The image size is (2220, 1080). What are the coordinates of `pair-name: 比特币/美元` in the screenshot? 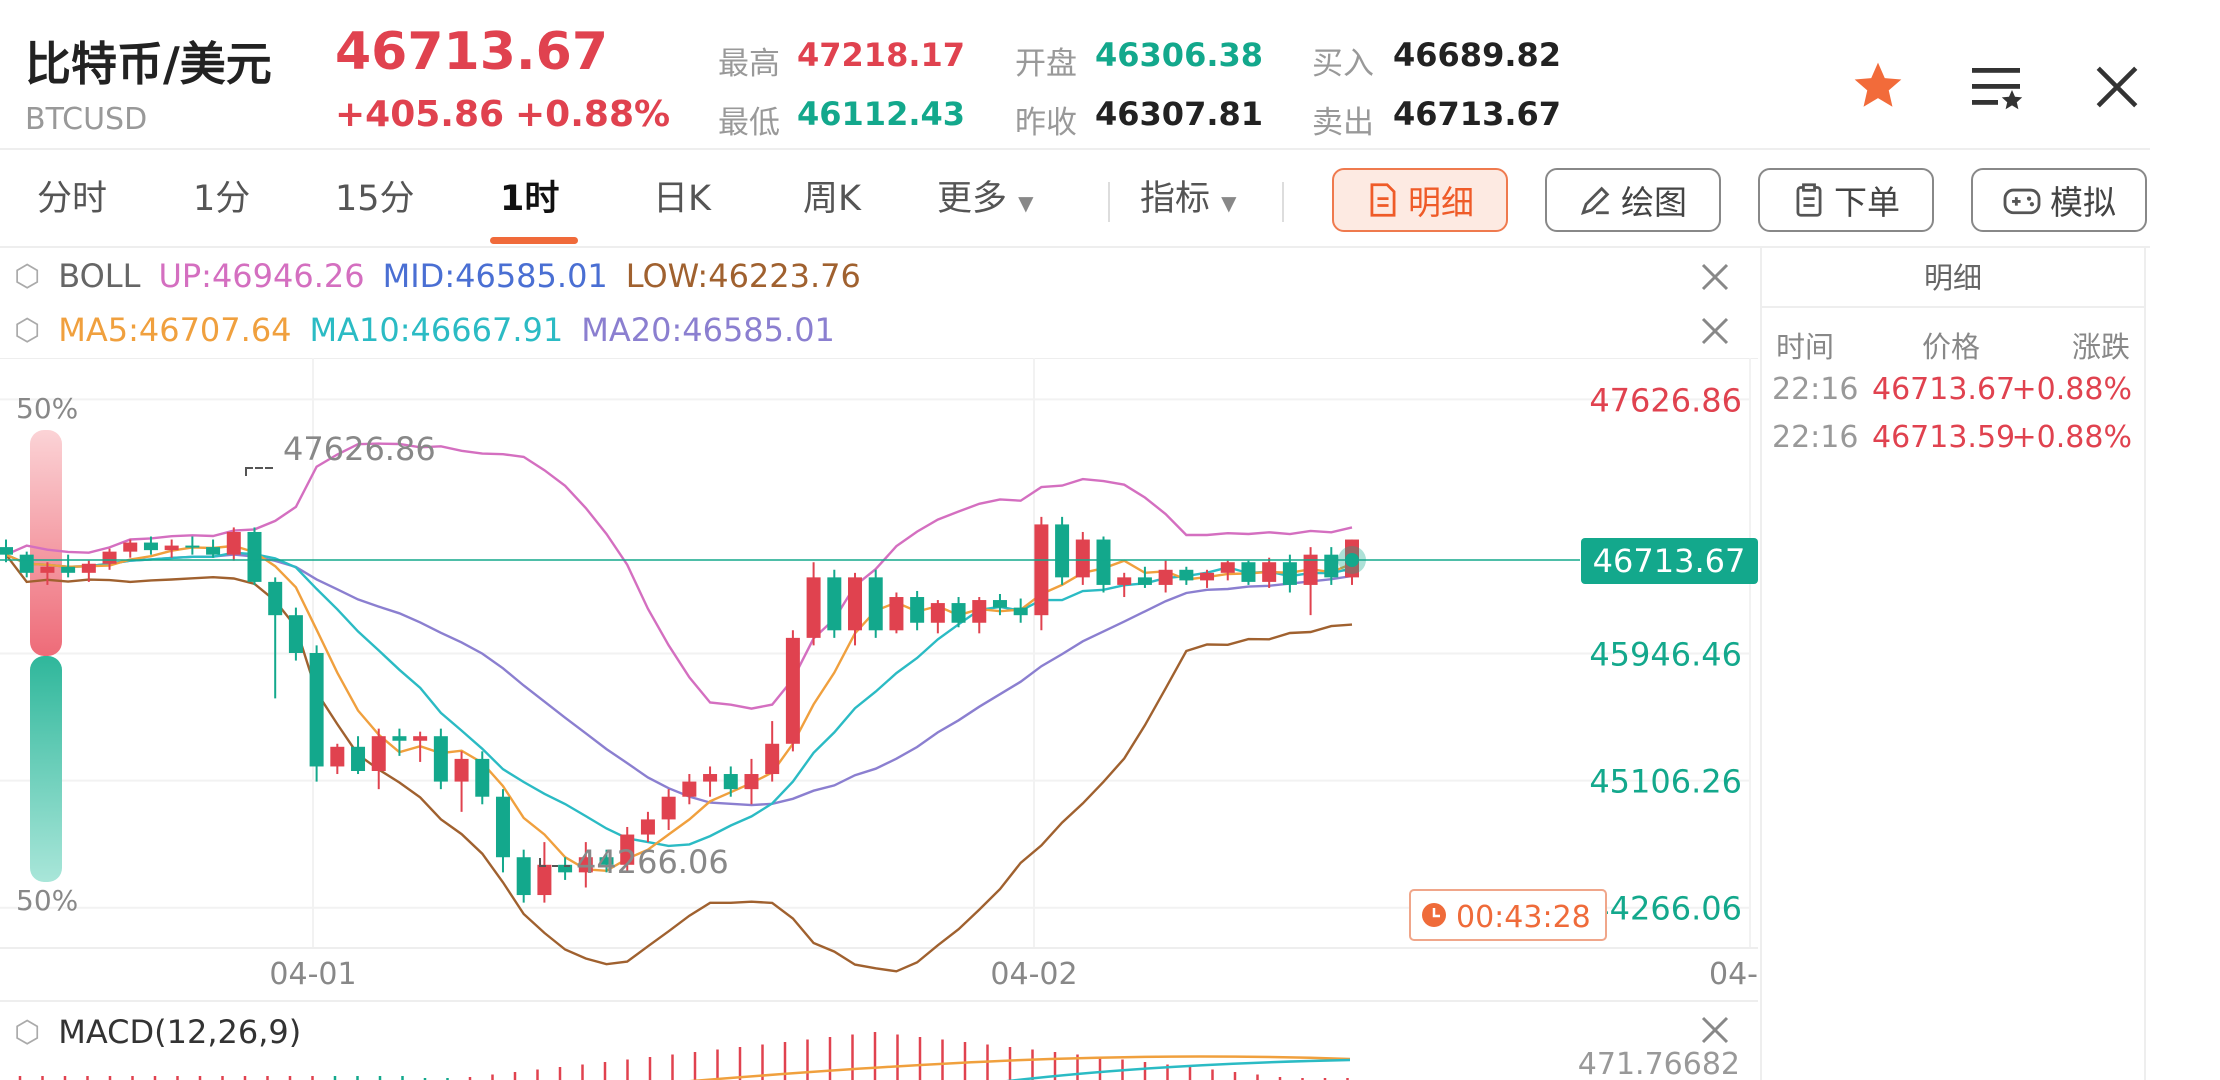 It's located at (148, 64).